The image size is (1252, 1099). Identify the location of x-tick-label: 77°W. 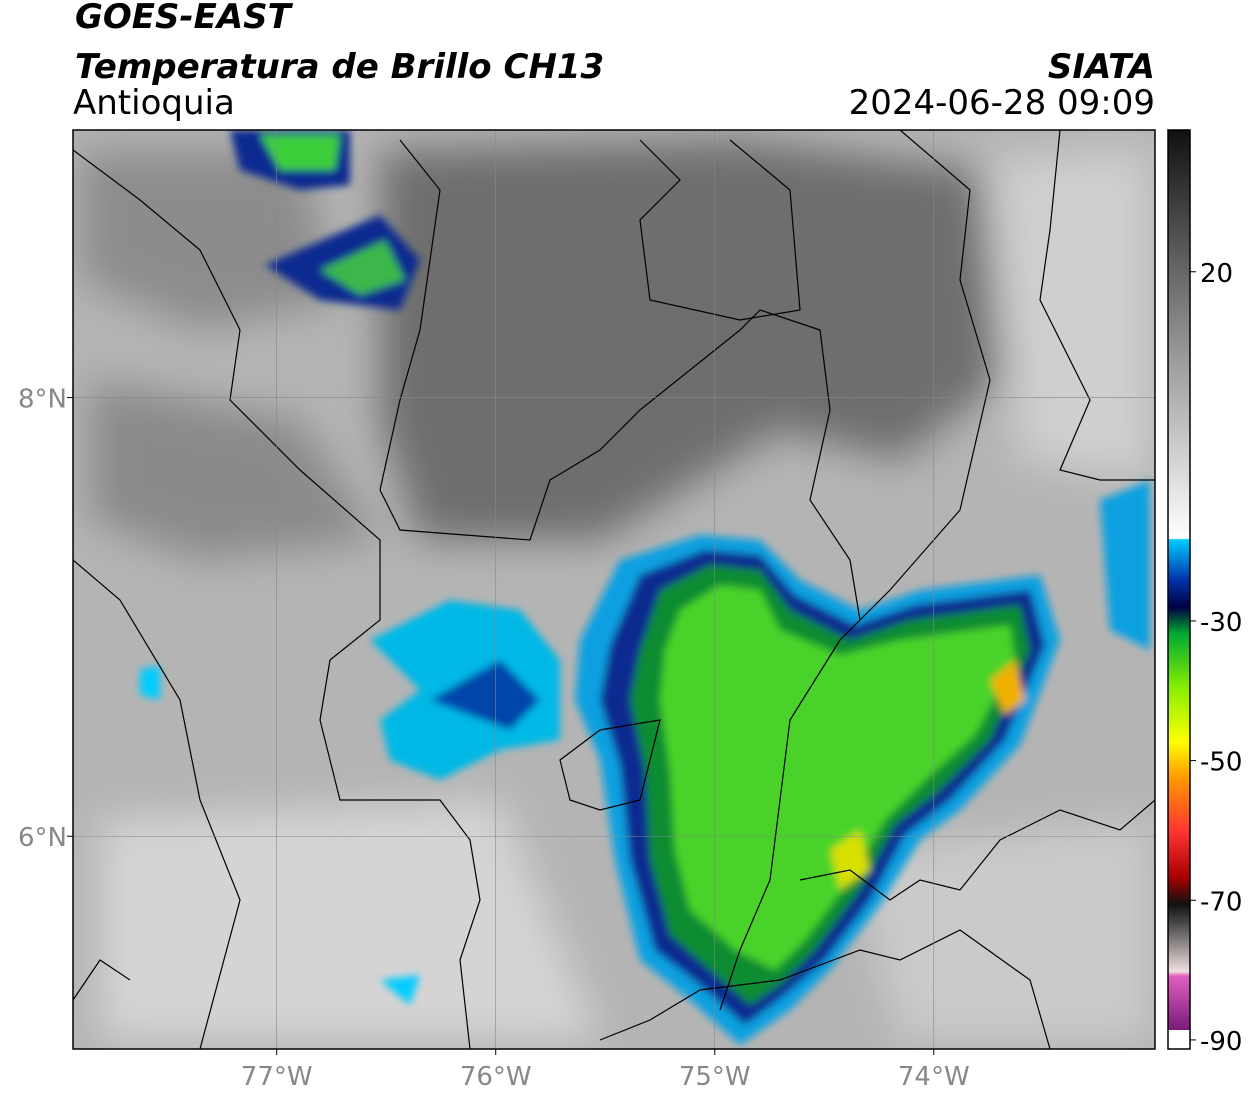
(277, 1077).